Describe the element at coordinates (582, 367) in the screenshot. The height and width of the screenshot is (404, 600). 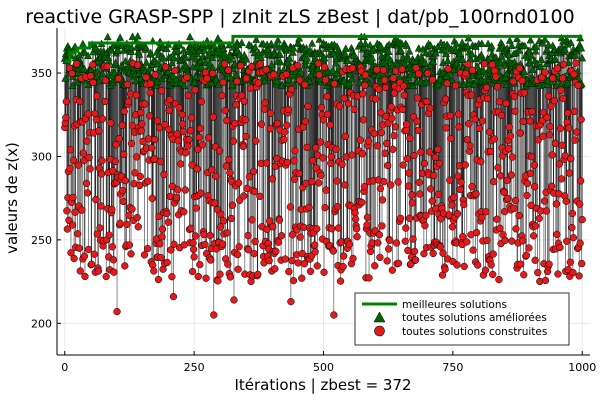
I see `x-tick-label: 1000` at that location.